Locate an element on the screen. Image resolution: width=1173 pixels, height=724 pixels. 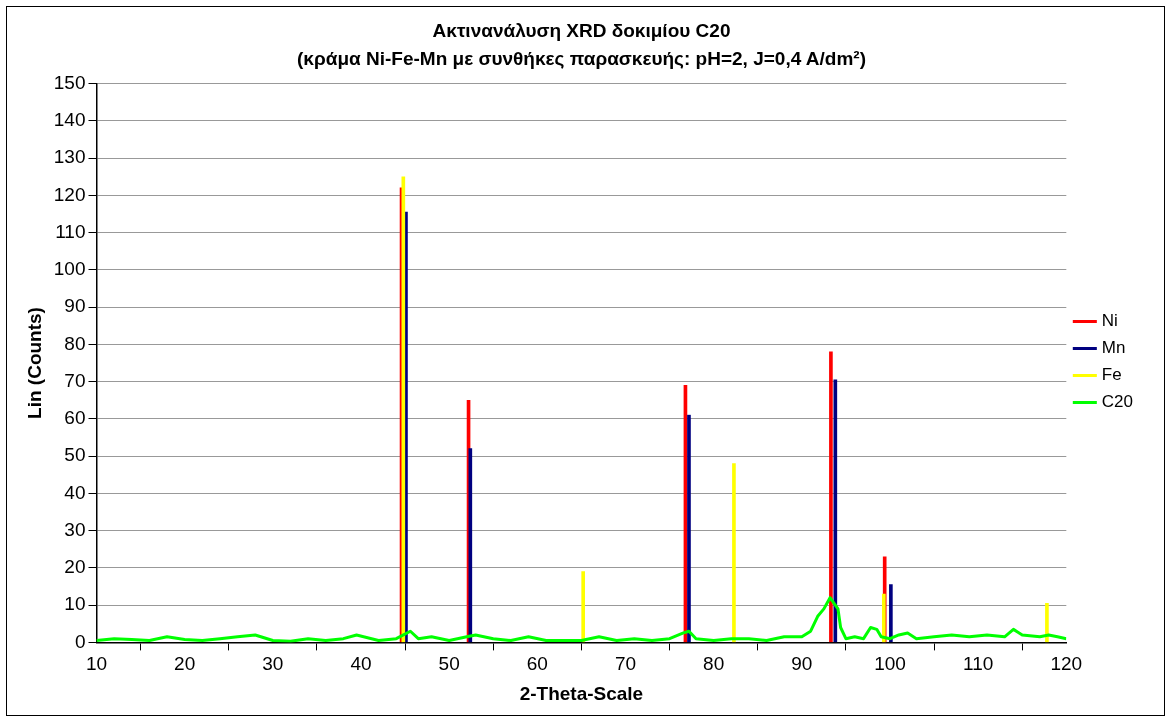
x-tick-label: 90 is located at coordinates (802, 664).